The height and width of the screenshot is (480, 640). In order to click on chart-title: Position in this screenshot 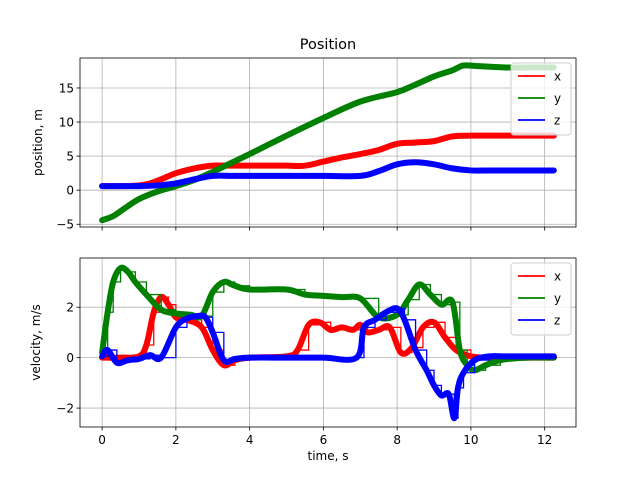, I will do `click(328, 45)`.